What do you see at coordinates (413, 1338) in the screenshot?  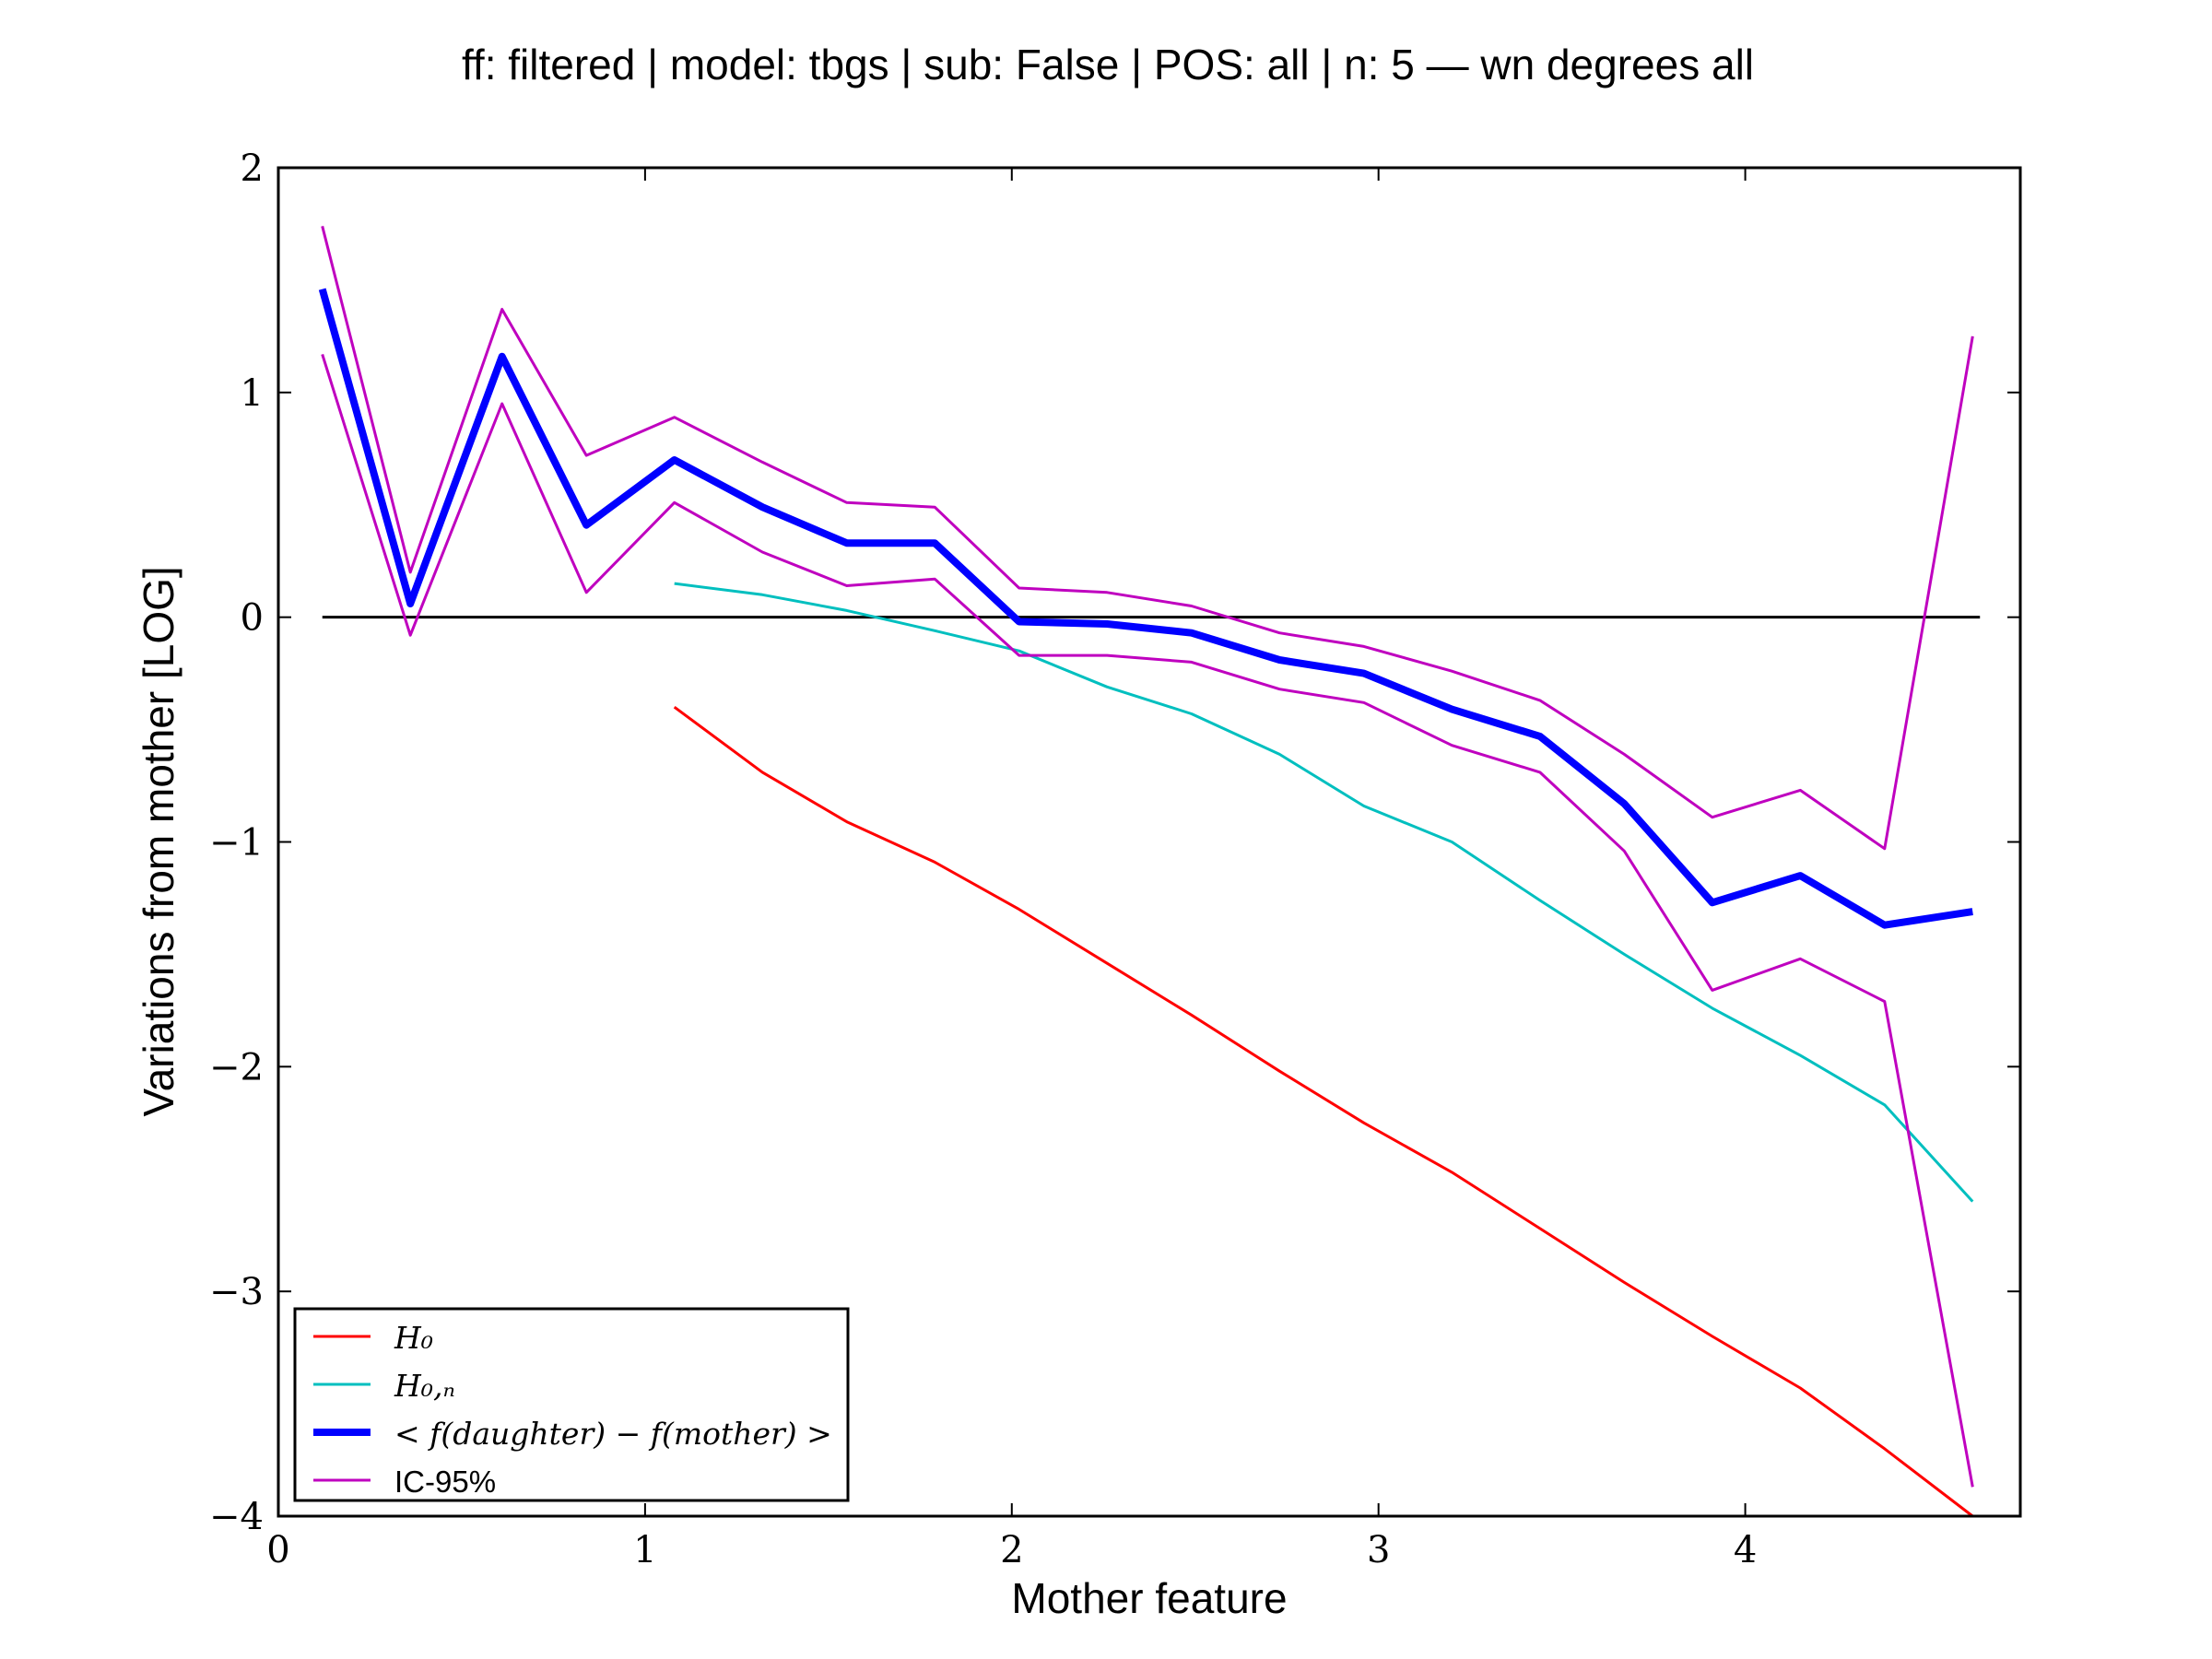 I see `legend-label-0: H₀` at bounding box center [413, 1338].